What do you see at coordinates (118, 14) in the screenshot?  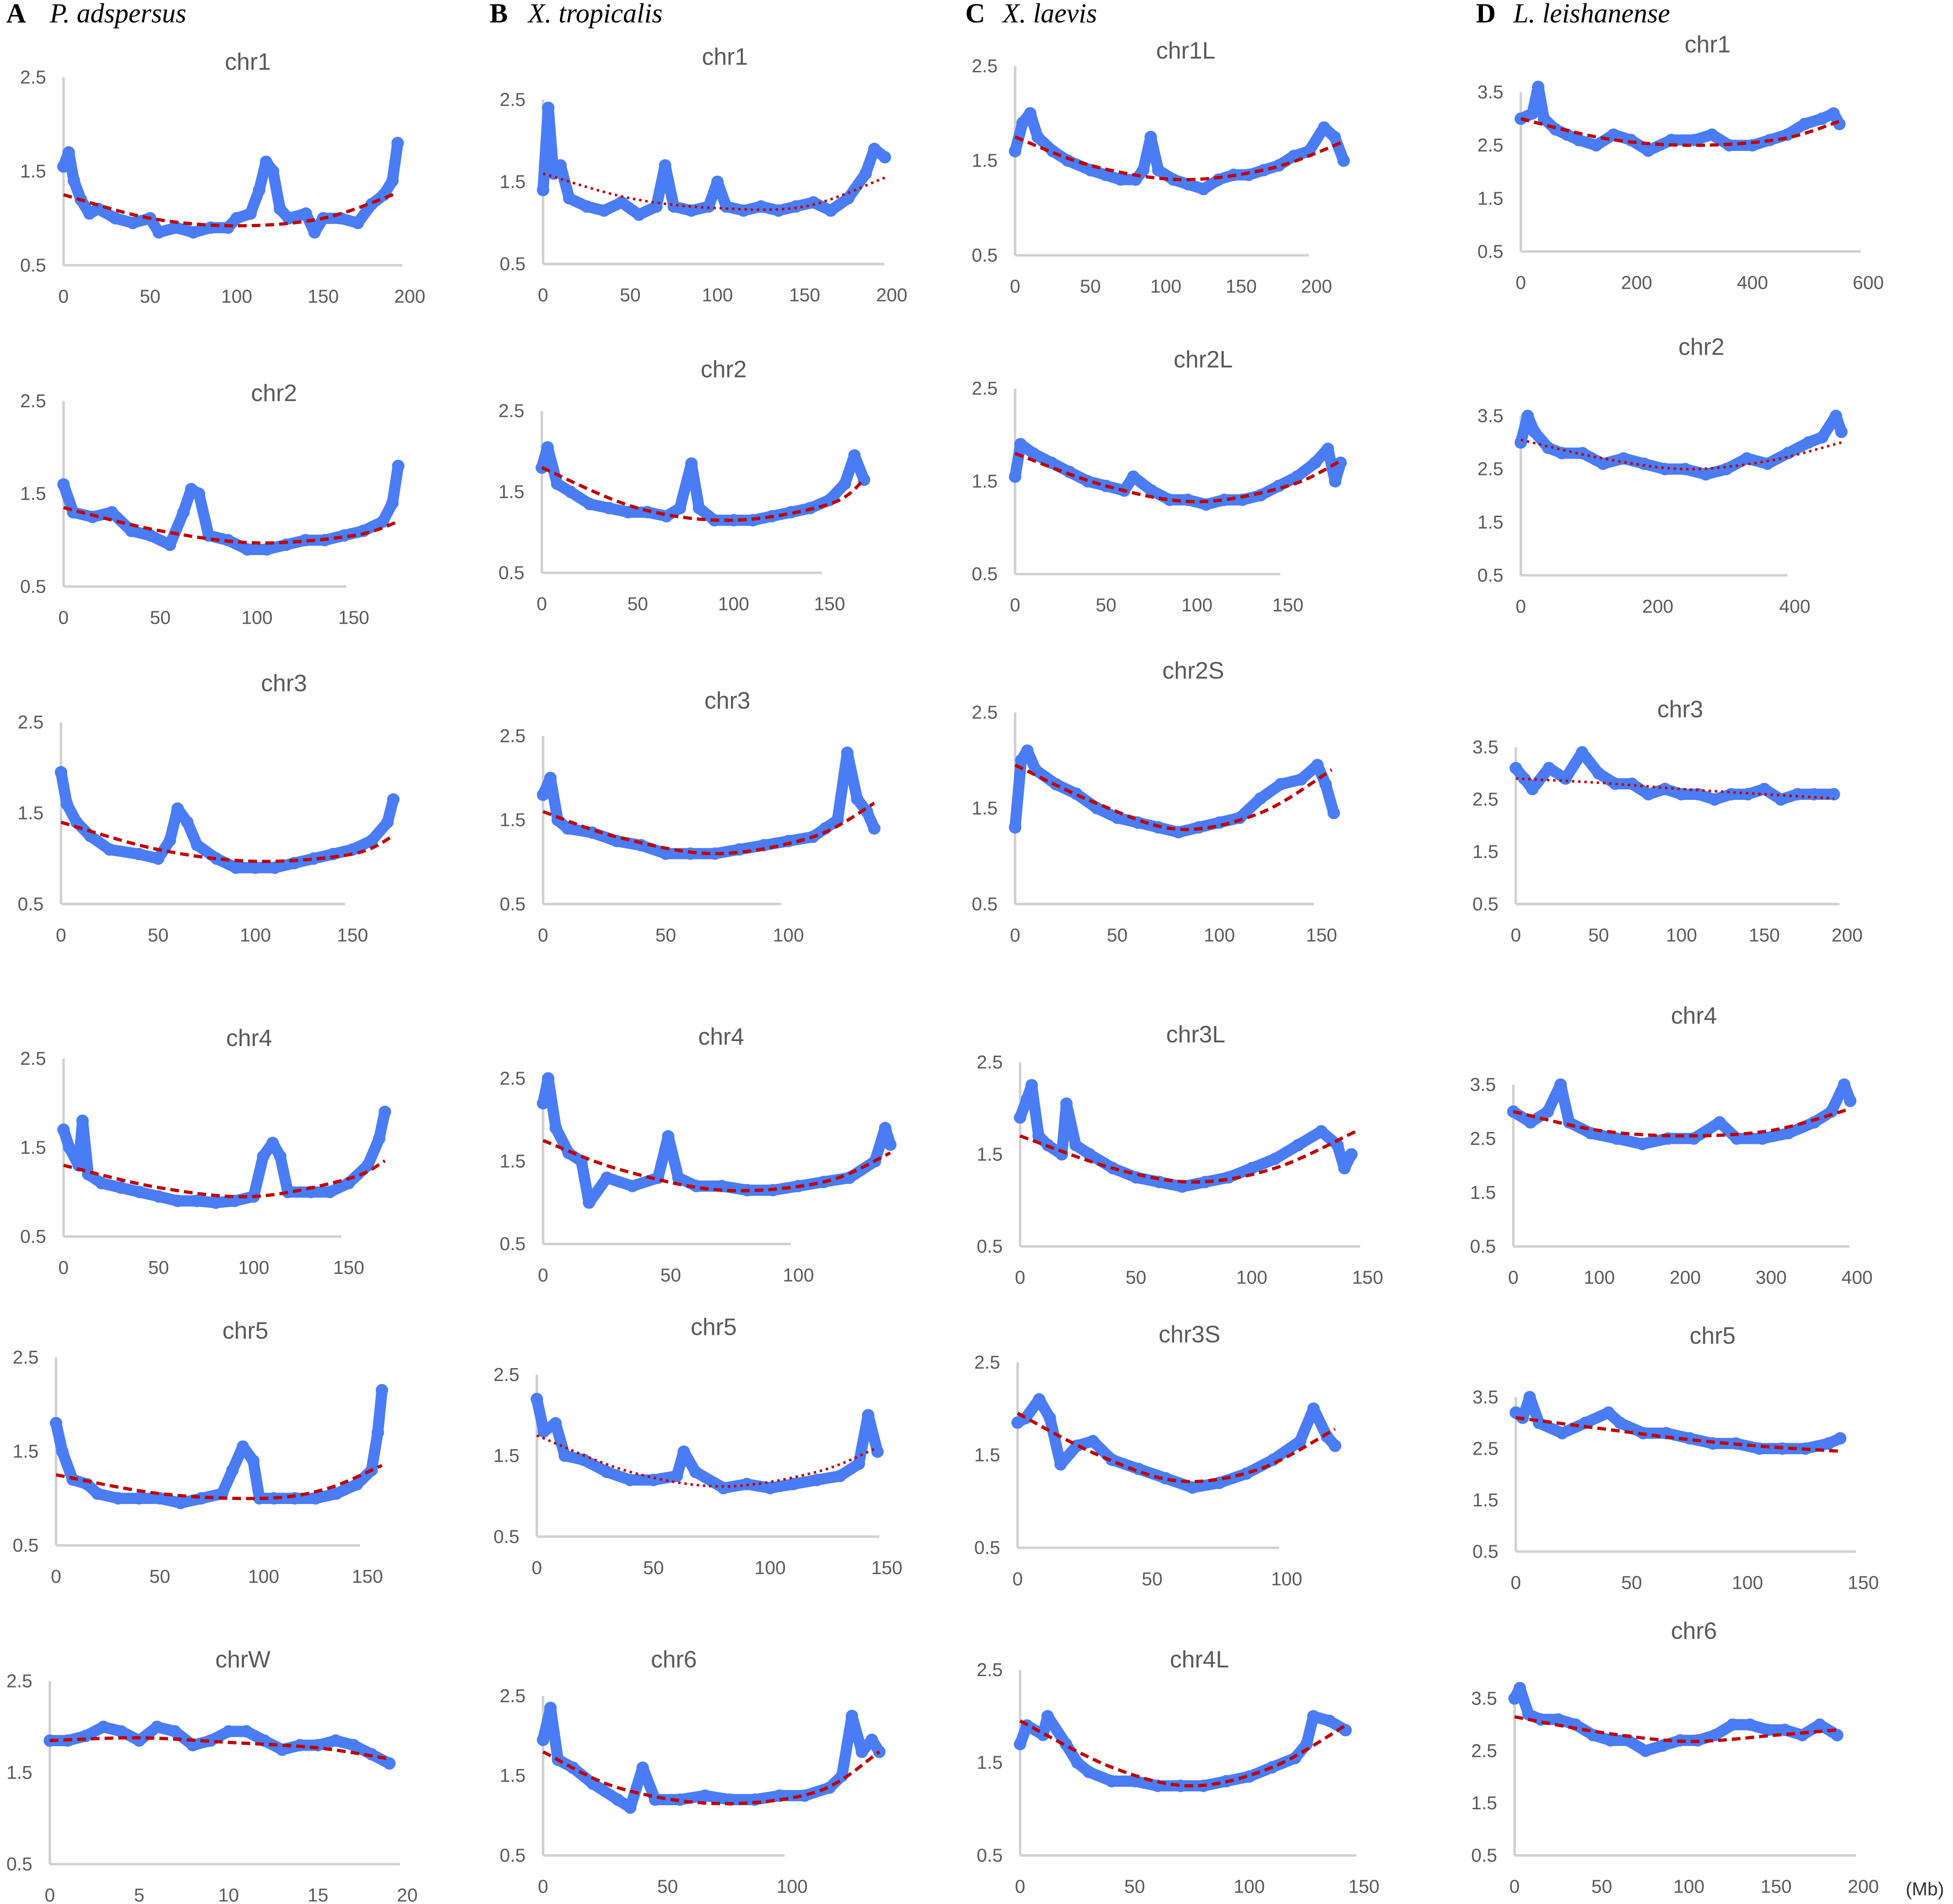 I see `species-name: P. adspersus` at bounding box center [118, 14].